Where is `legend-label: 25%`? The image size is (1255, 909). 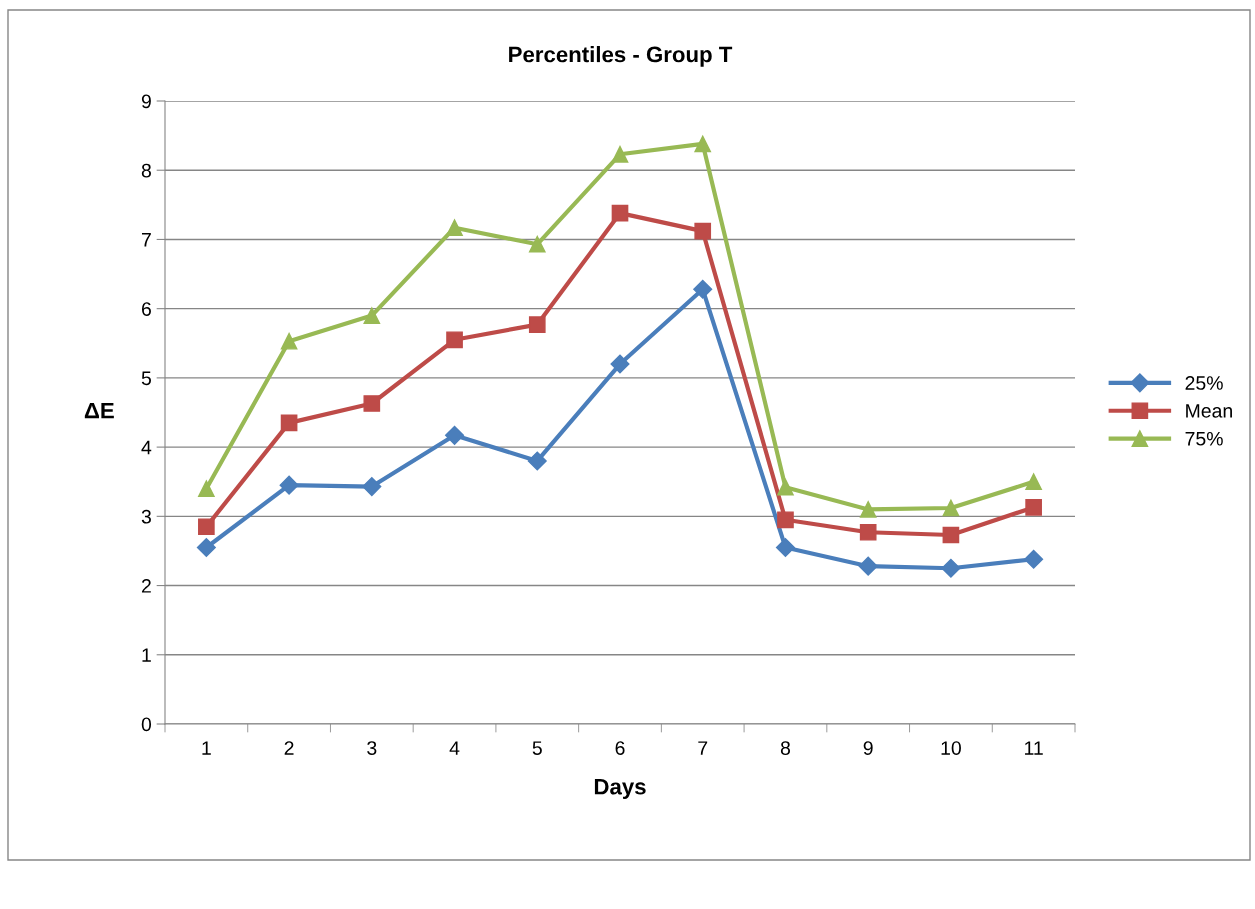 legend-label: 25% is located at coordinates (1204, 383).